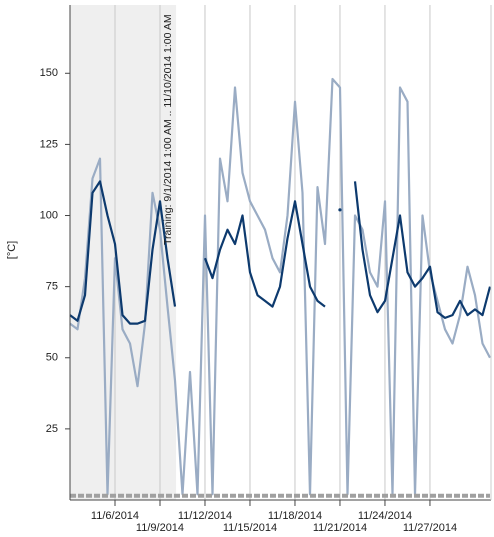 This screenshot has width=494, height=537. What do you see at coordinates (49, 144) in the screenshot?
I see `y-tick-label: 125` at bounding box center [49, 144].